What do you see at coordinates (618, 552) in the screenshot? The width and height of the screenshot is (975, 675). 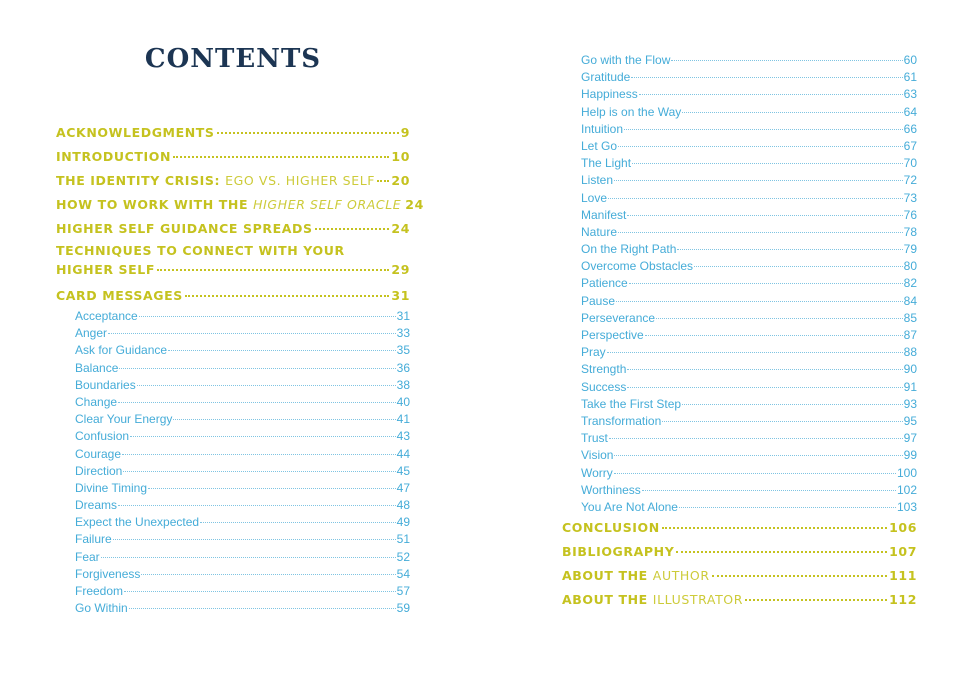 I see `entry-title: BIBLIOGRAPHY` at bounding box center [618, 552].